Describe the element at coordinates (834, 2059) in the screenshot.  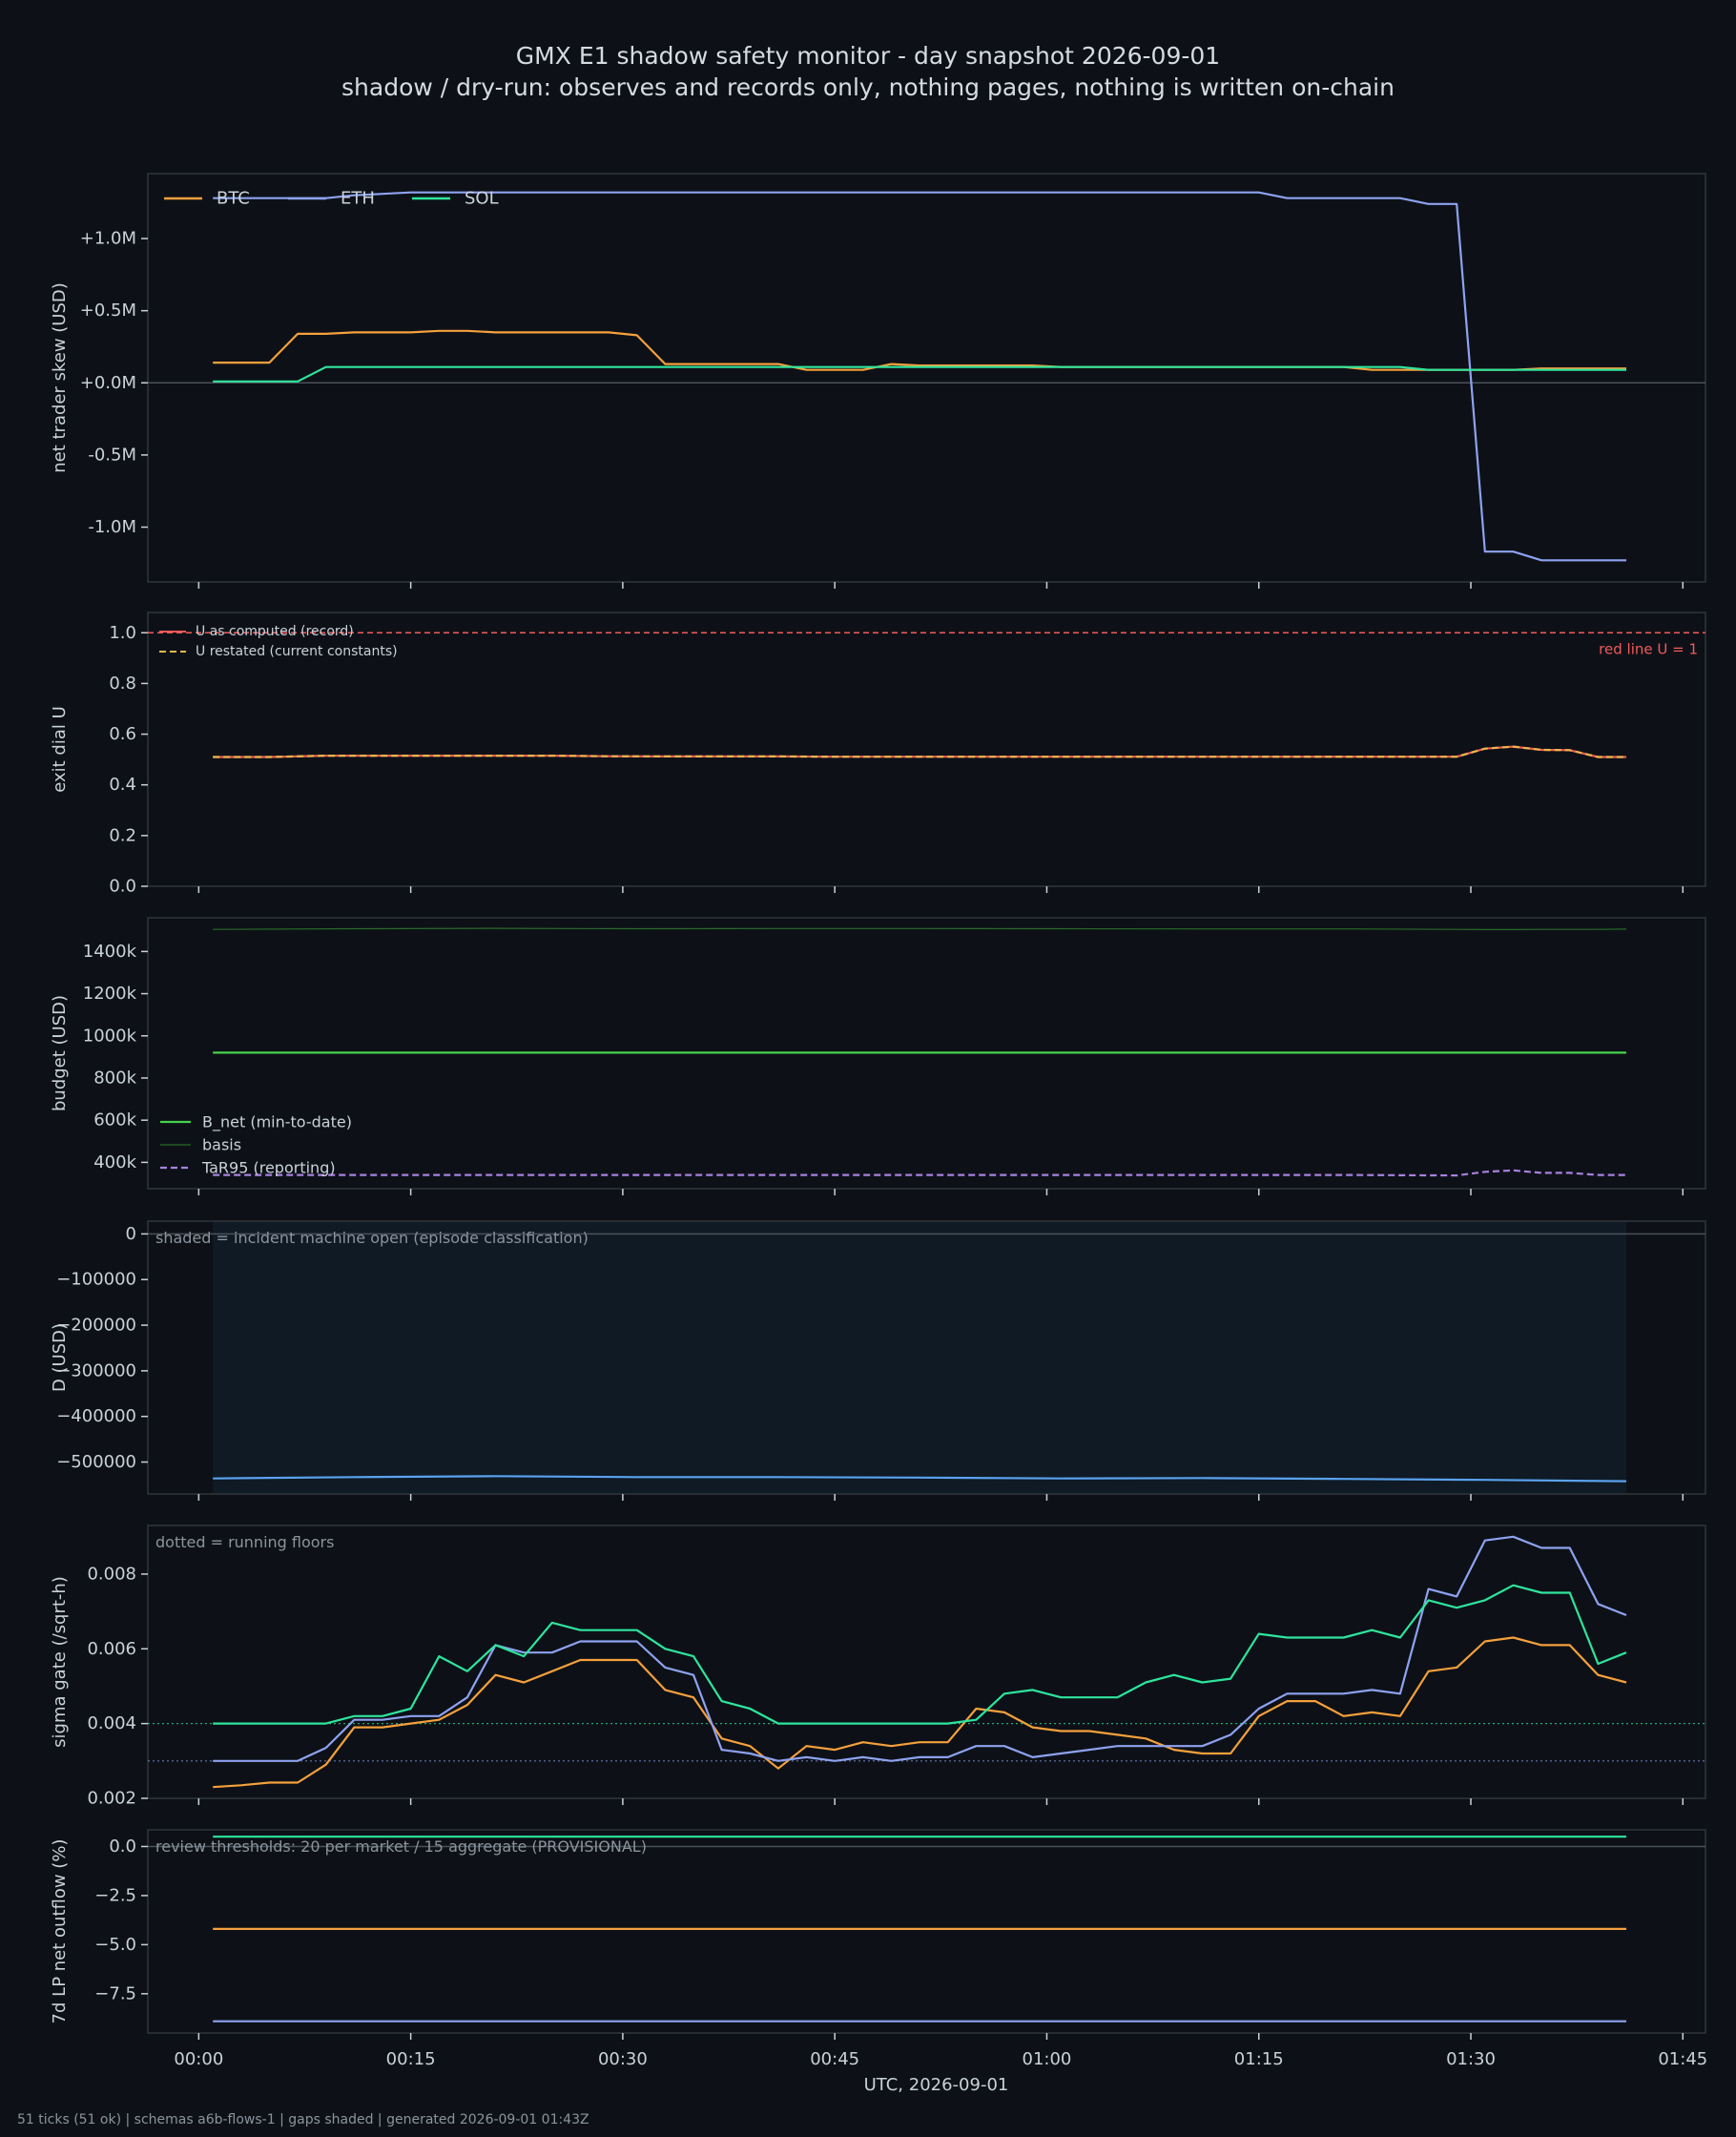
I see `x-tick-label: 00:45` at that location.